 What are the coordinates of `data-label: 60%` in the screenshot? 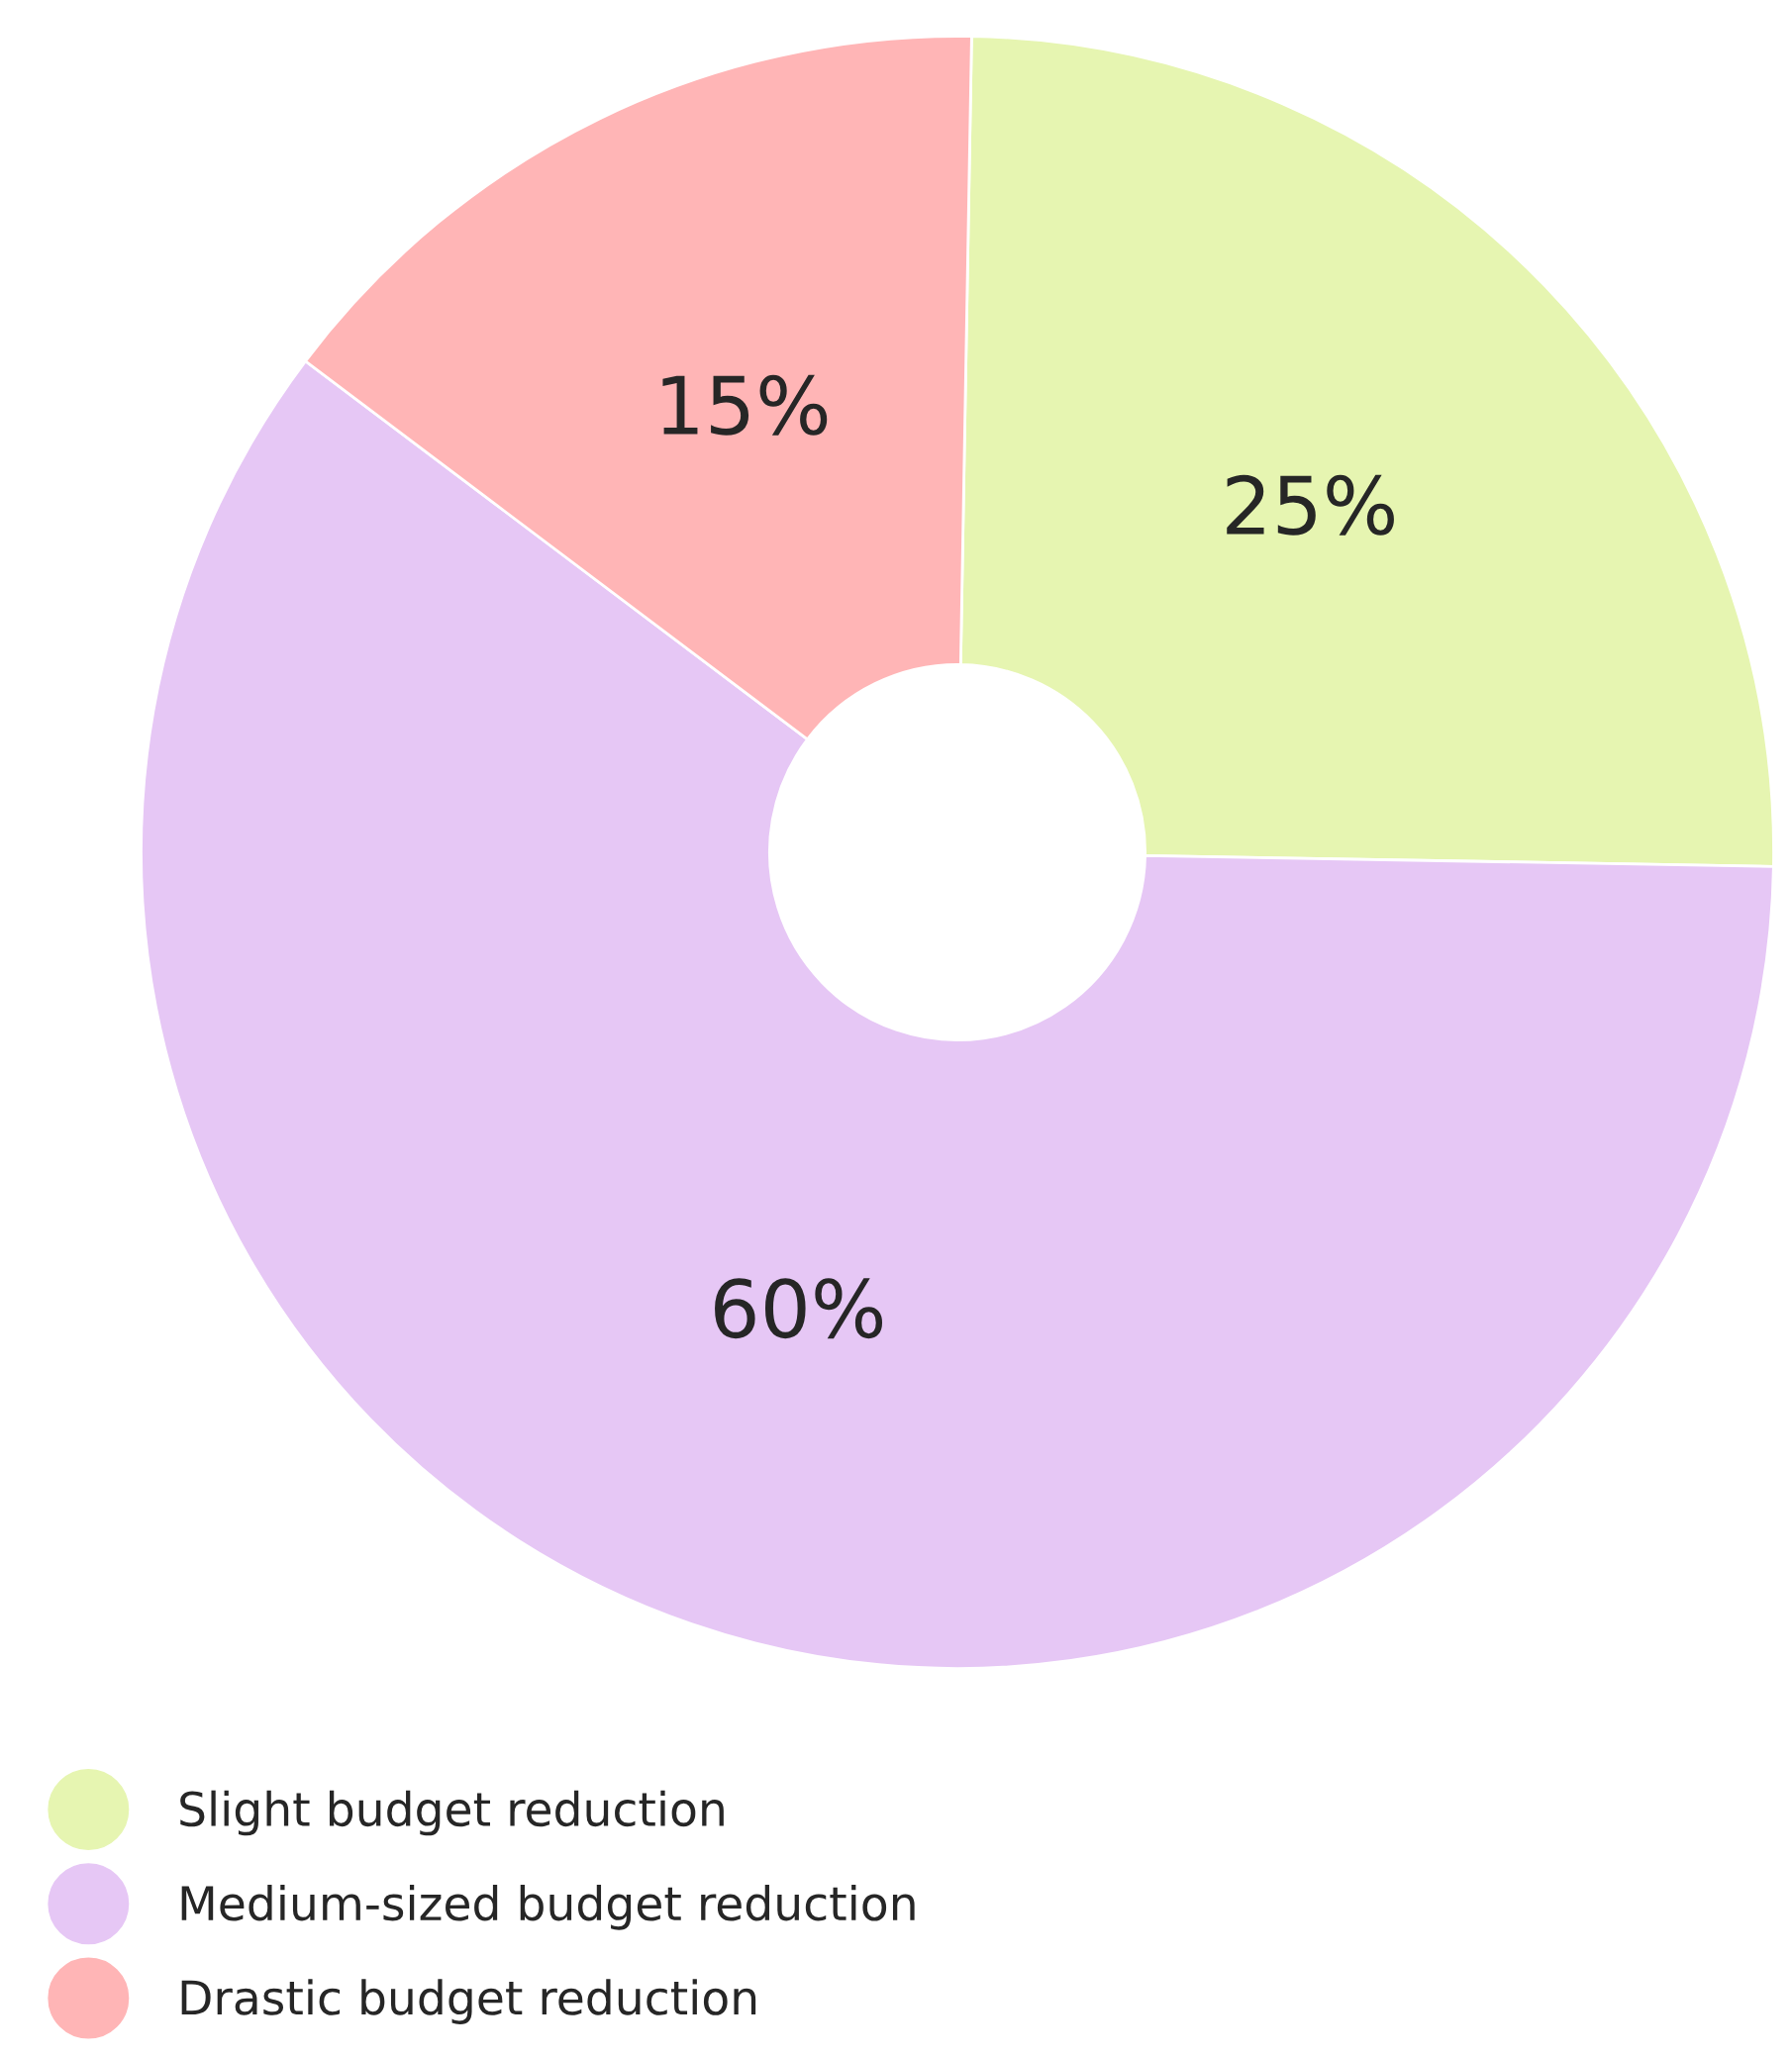 It's located at (799, 1308).